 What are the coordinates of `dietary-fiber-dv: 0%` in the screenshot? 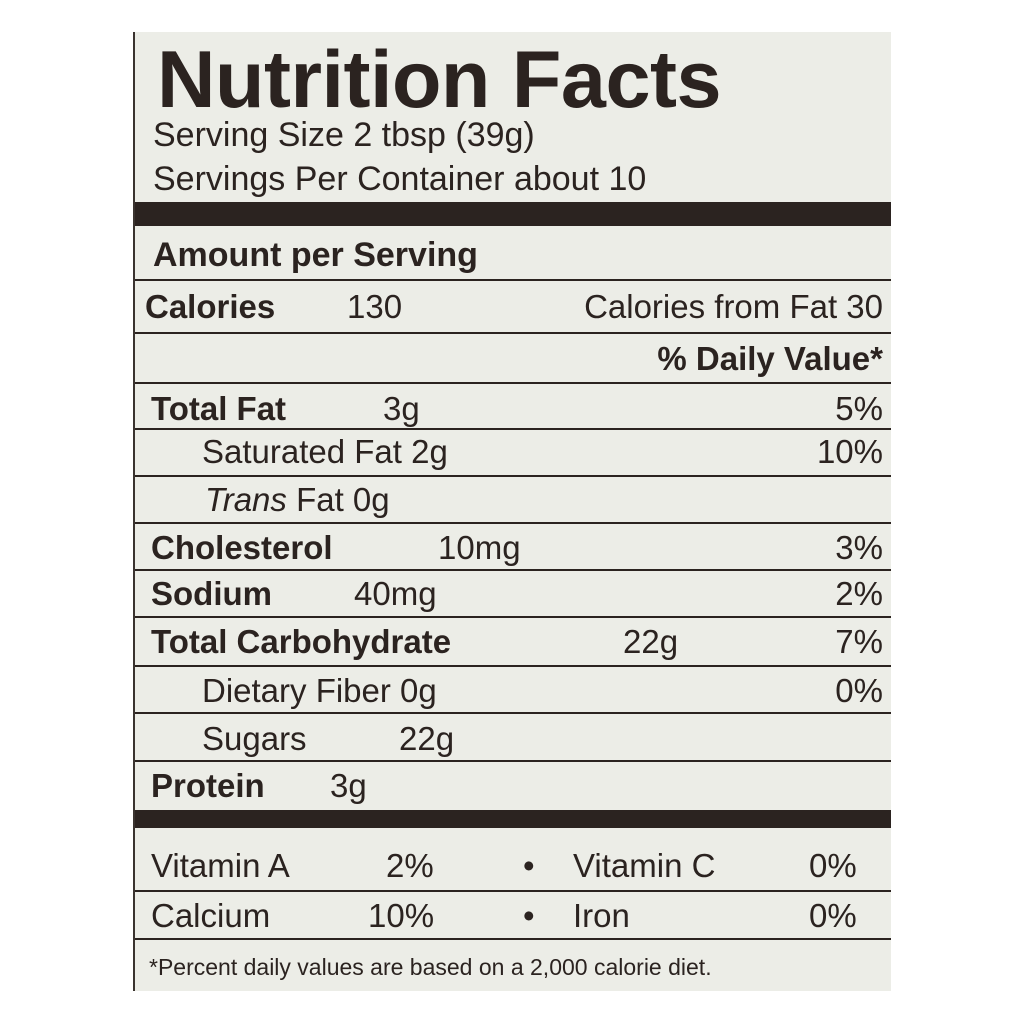 It's located at (859, 690).